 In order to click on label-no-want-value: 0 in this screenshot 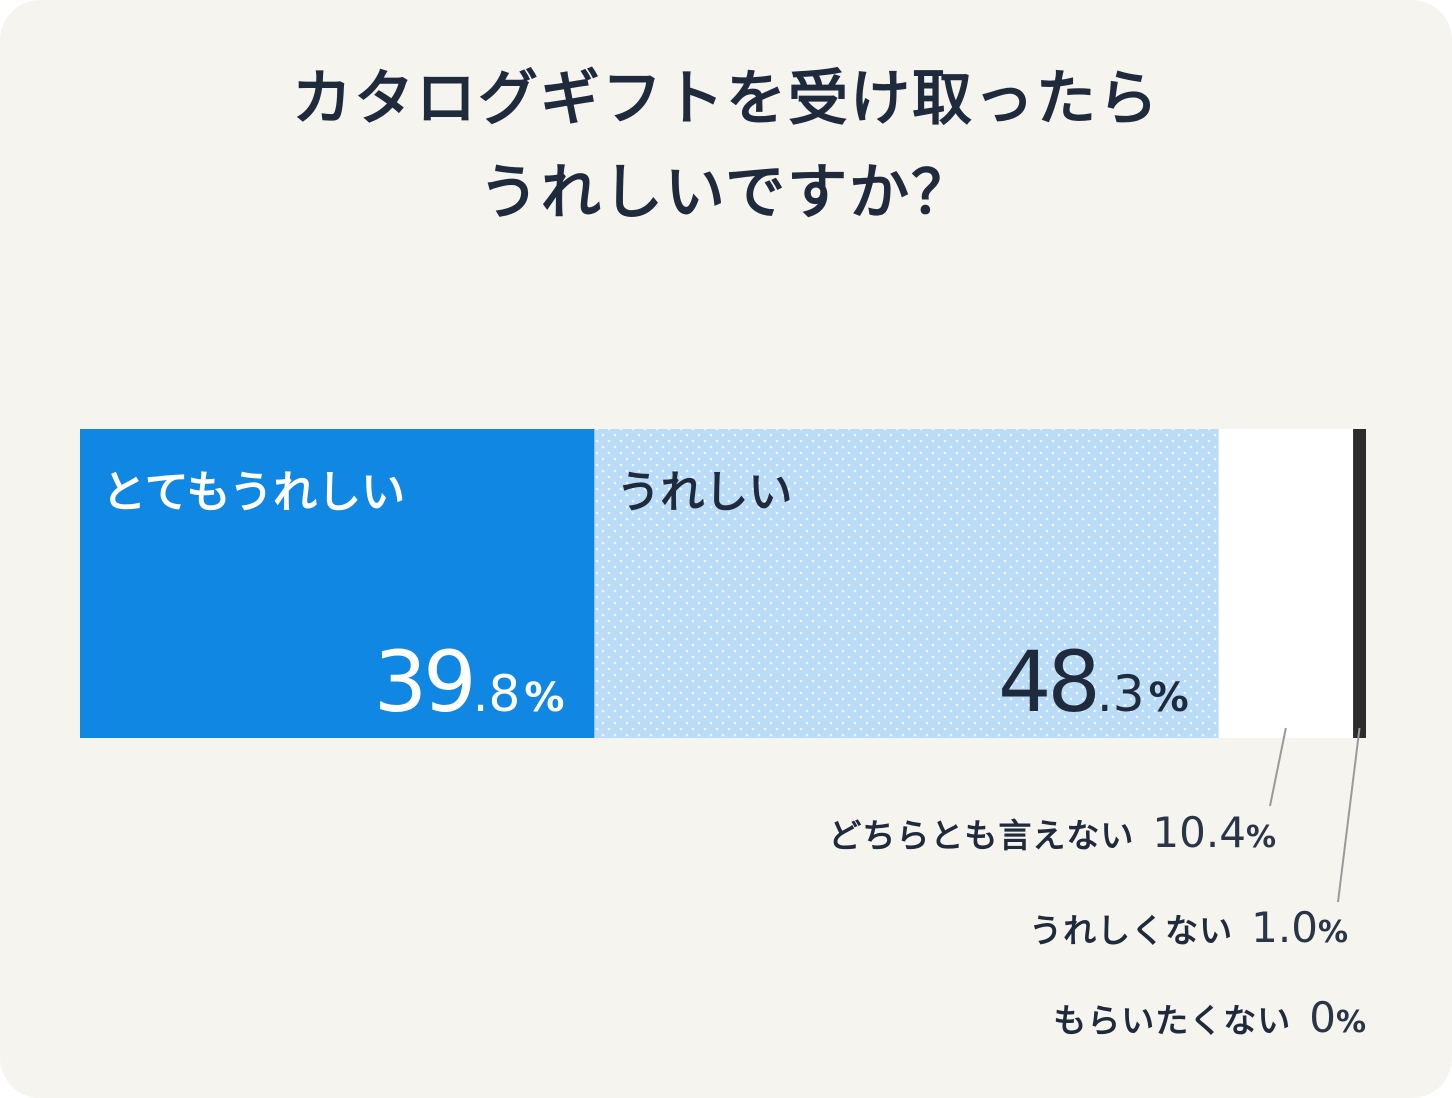, I will do `click(1322, 1017)`.